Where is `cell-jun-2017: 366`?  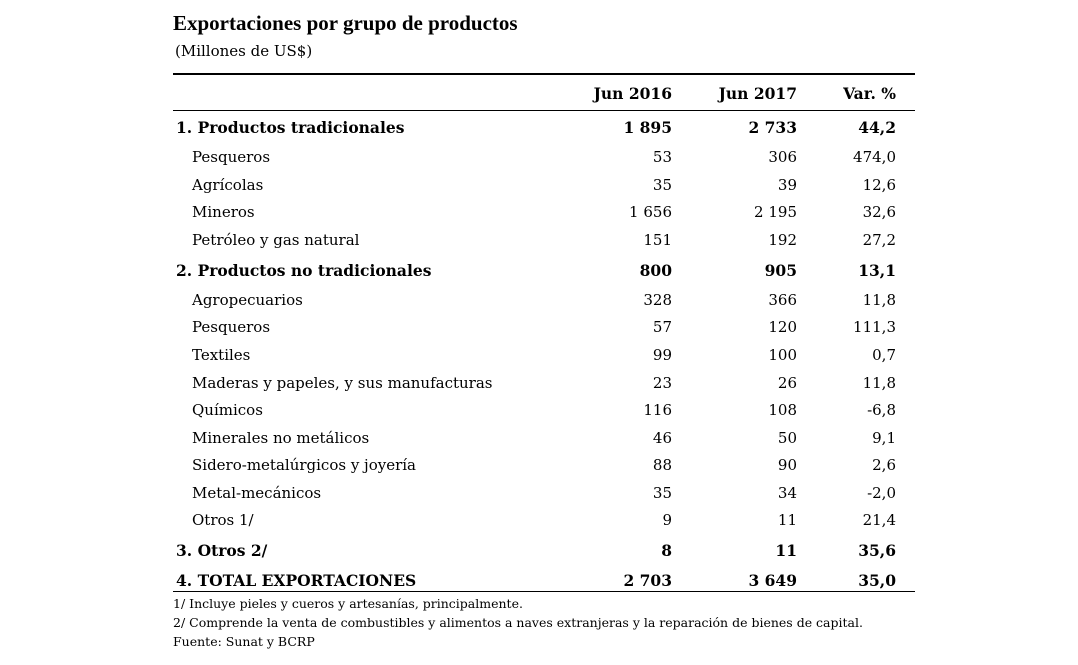
cell-jun-2017: 366 is located at coordinates (782, 300).